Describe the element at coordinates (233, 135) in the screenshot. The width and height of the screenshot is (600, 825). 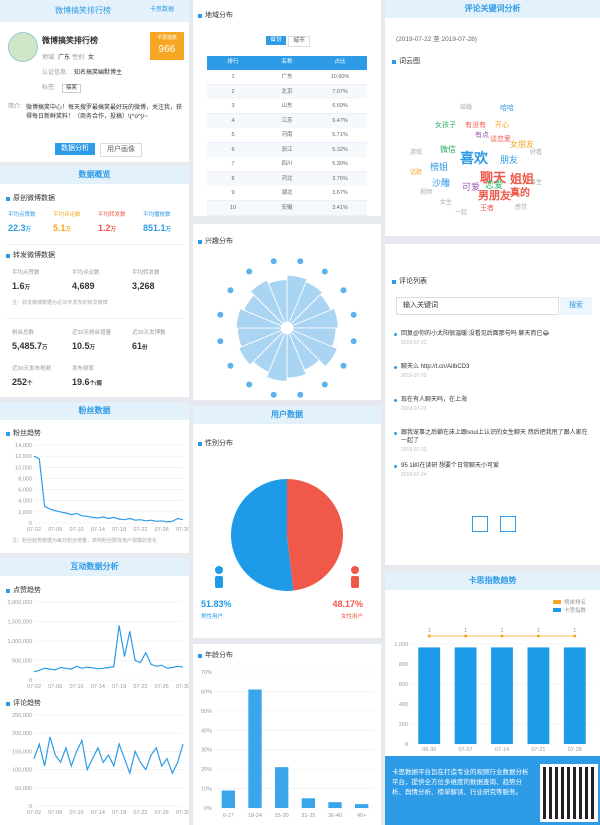
I see `table-cell: 5` at that location.